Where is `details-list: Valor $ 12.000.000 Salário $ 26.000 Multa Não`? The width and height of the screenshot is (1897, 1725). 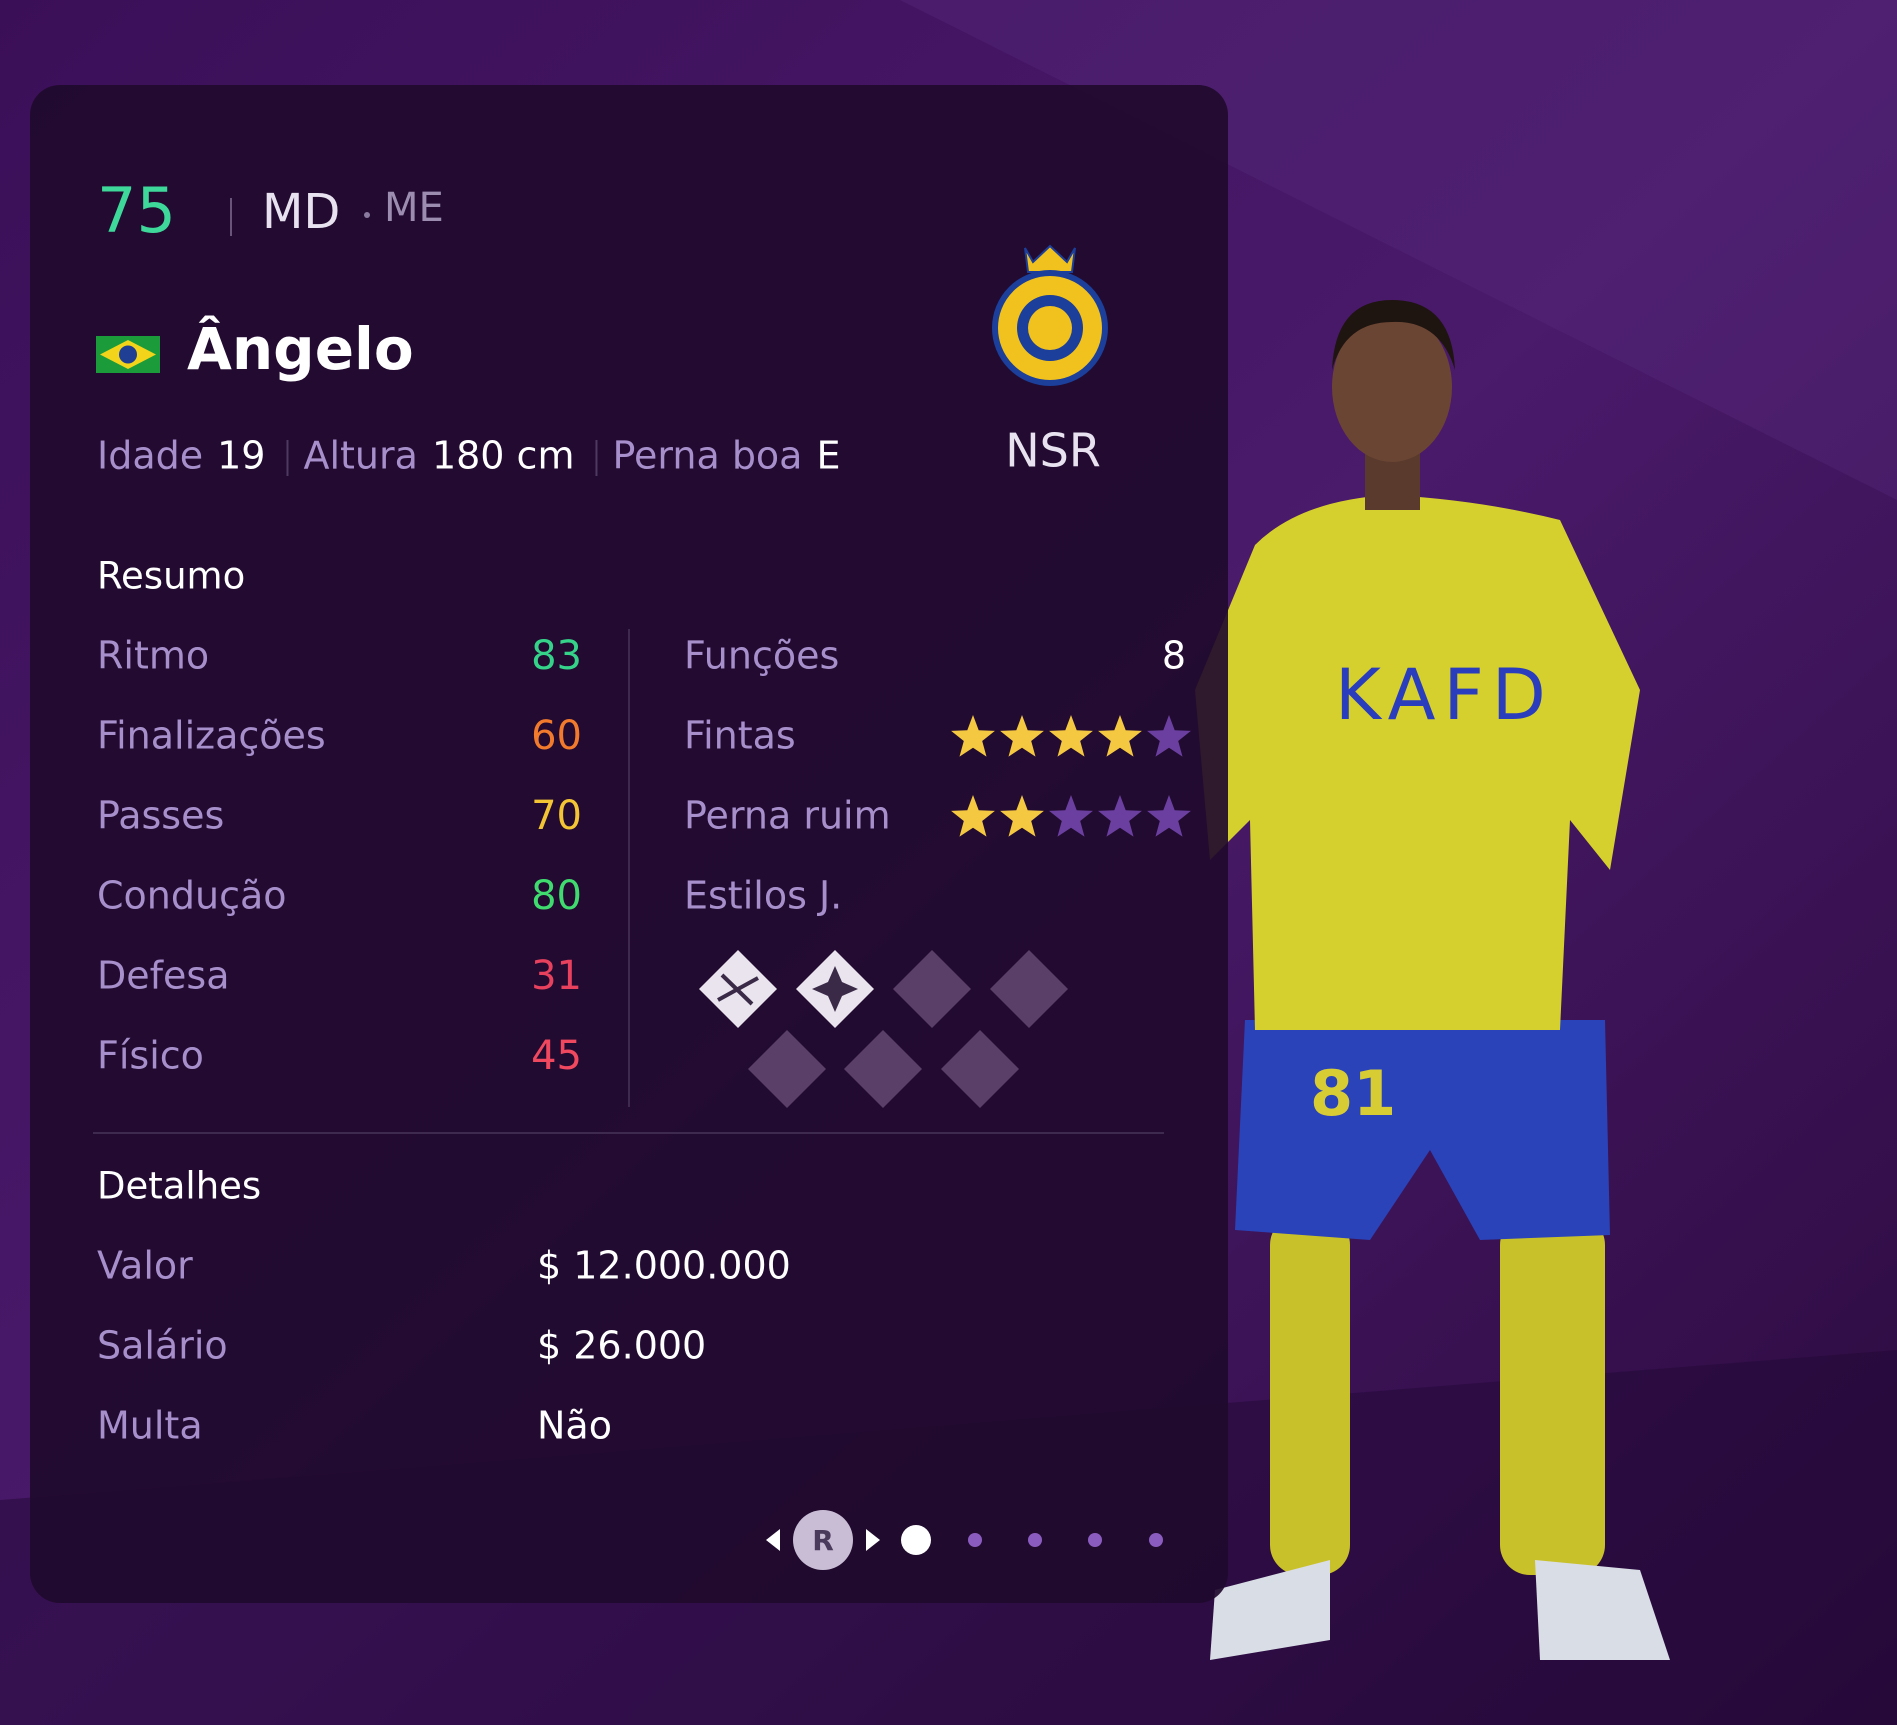 details-list: Valor $ 12.000.000 Salário $ 26.000 Multa Não is located at coordinates (444, 1346).